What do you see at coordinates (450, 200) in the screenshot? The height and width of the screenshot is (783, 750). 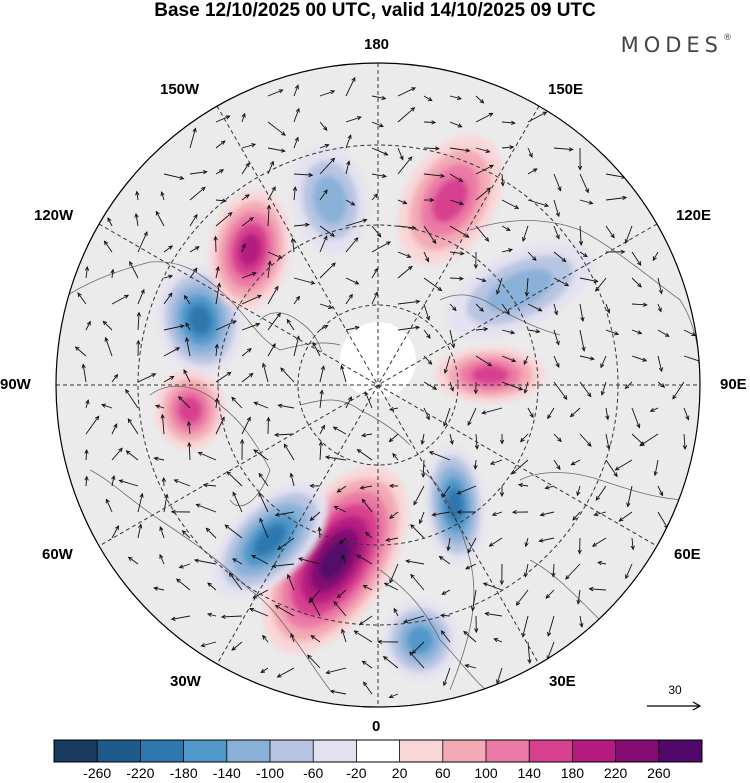 I see `anomaly-positive-pacific-contour` at bounding box center [450, 200].